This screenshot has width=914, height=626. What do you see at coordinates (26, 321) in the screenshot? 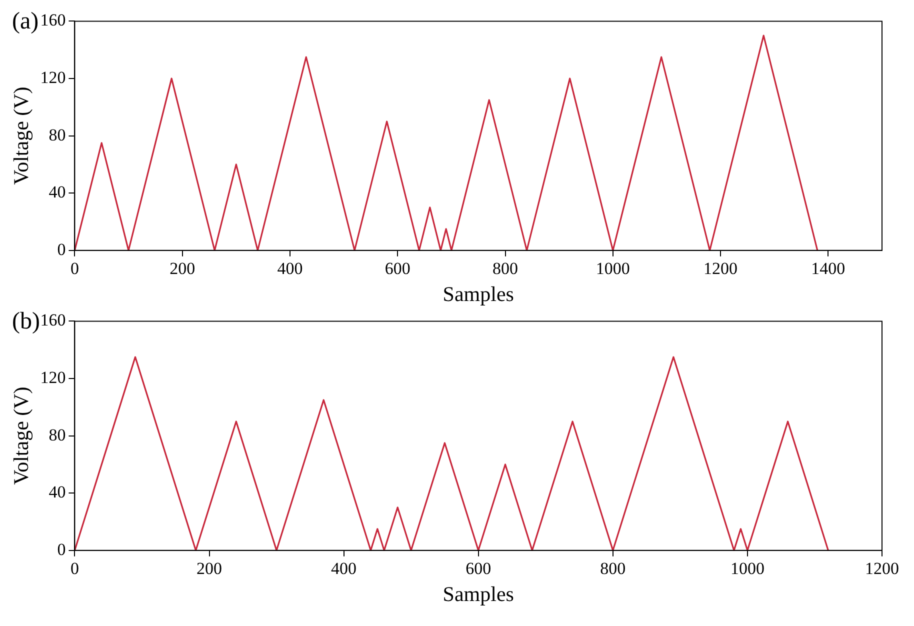
I see `chart-title: (b)` at bounding box center [26, 321].